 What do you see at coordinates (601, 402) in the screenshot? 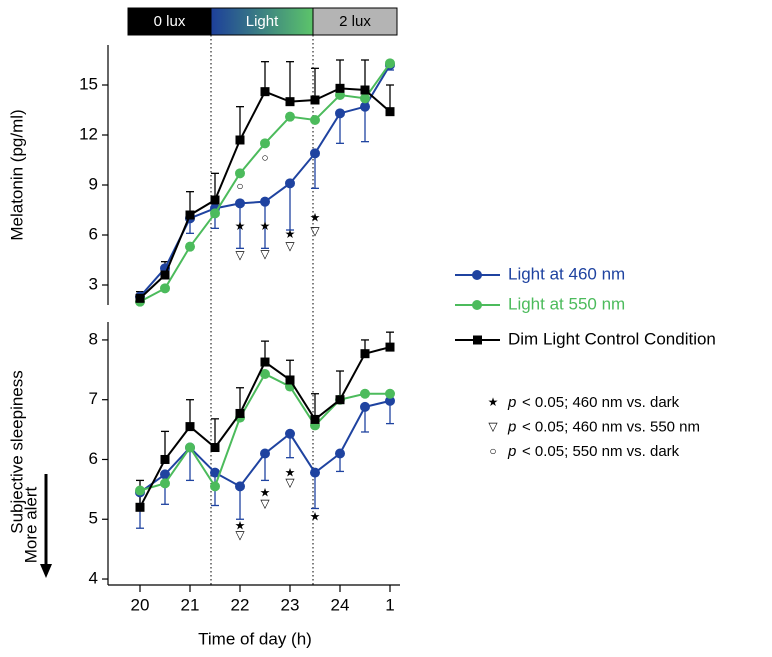
I see `key-text: < 0.05; 460 nm vs. dark` at bounding box center [601, 402].